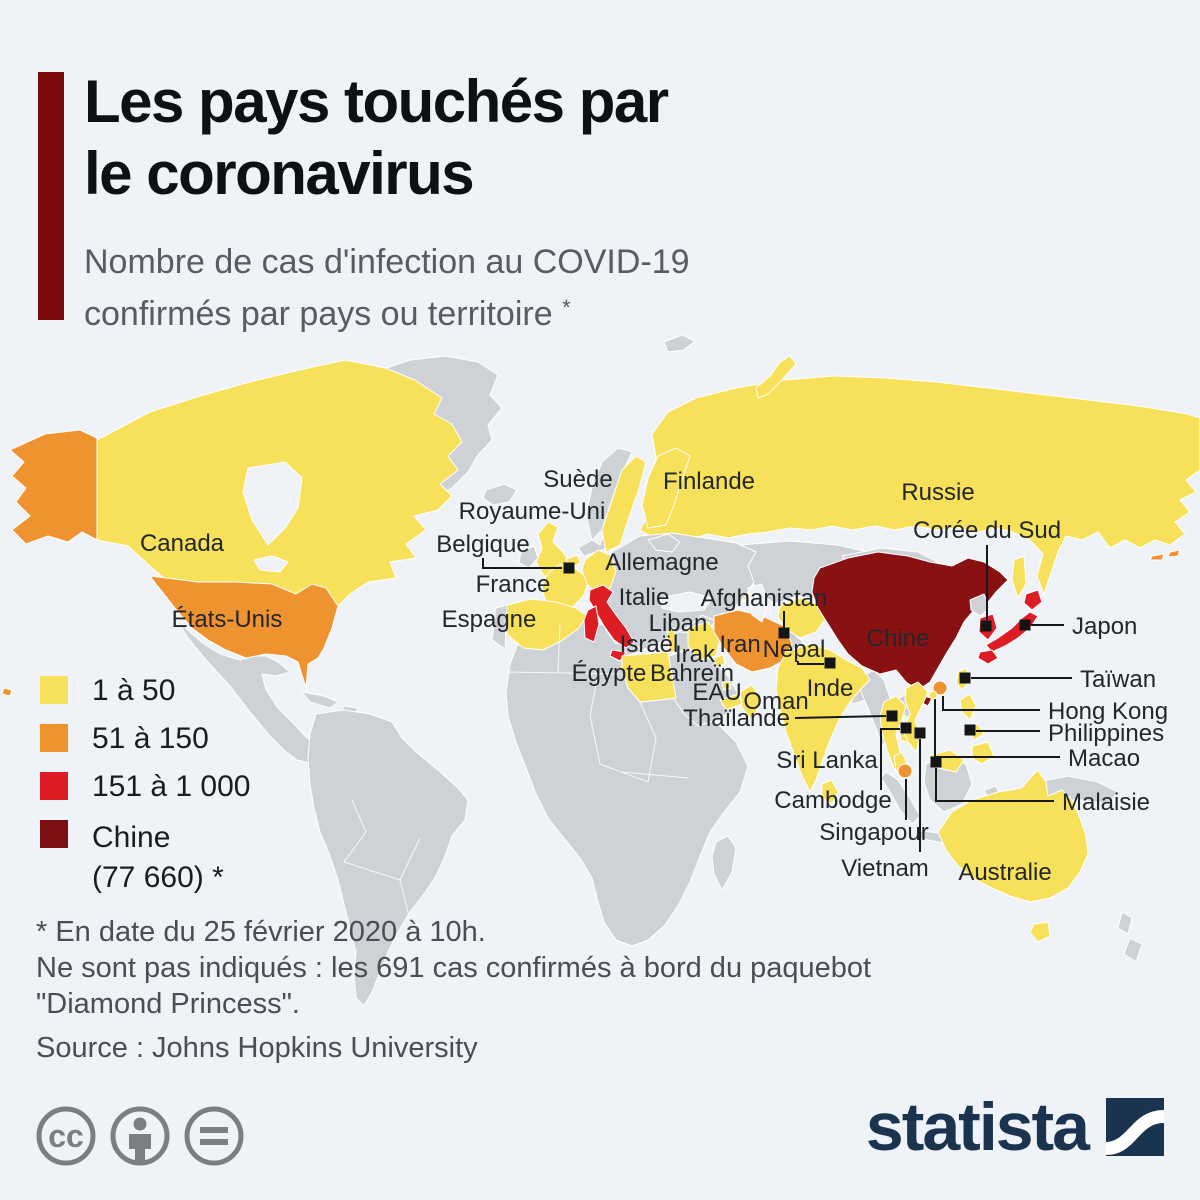  What do you see at coordinates (599, 572) in the screenshot?
I see `country-allemagne` at bounding box center [599, 572].